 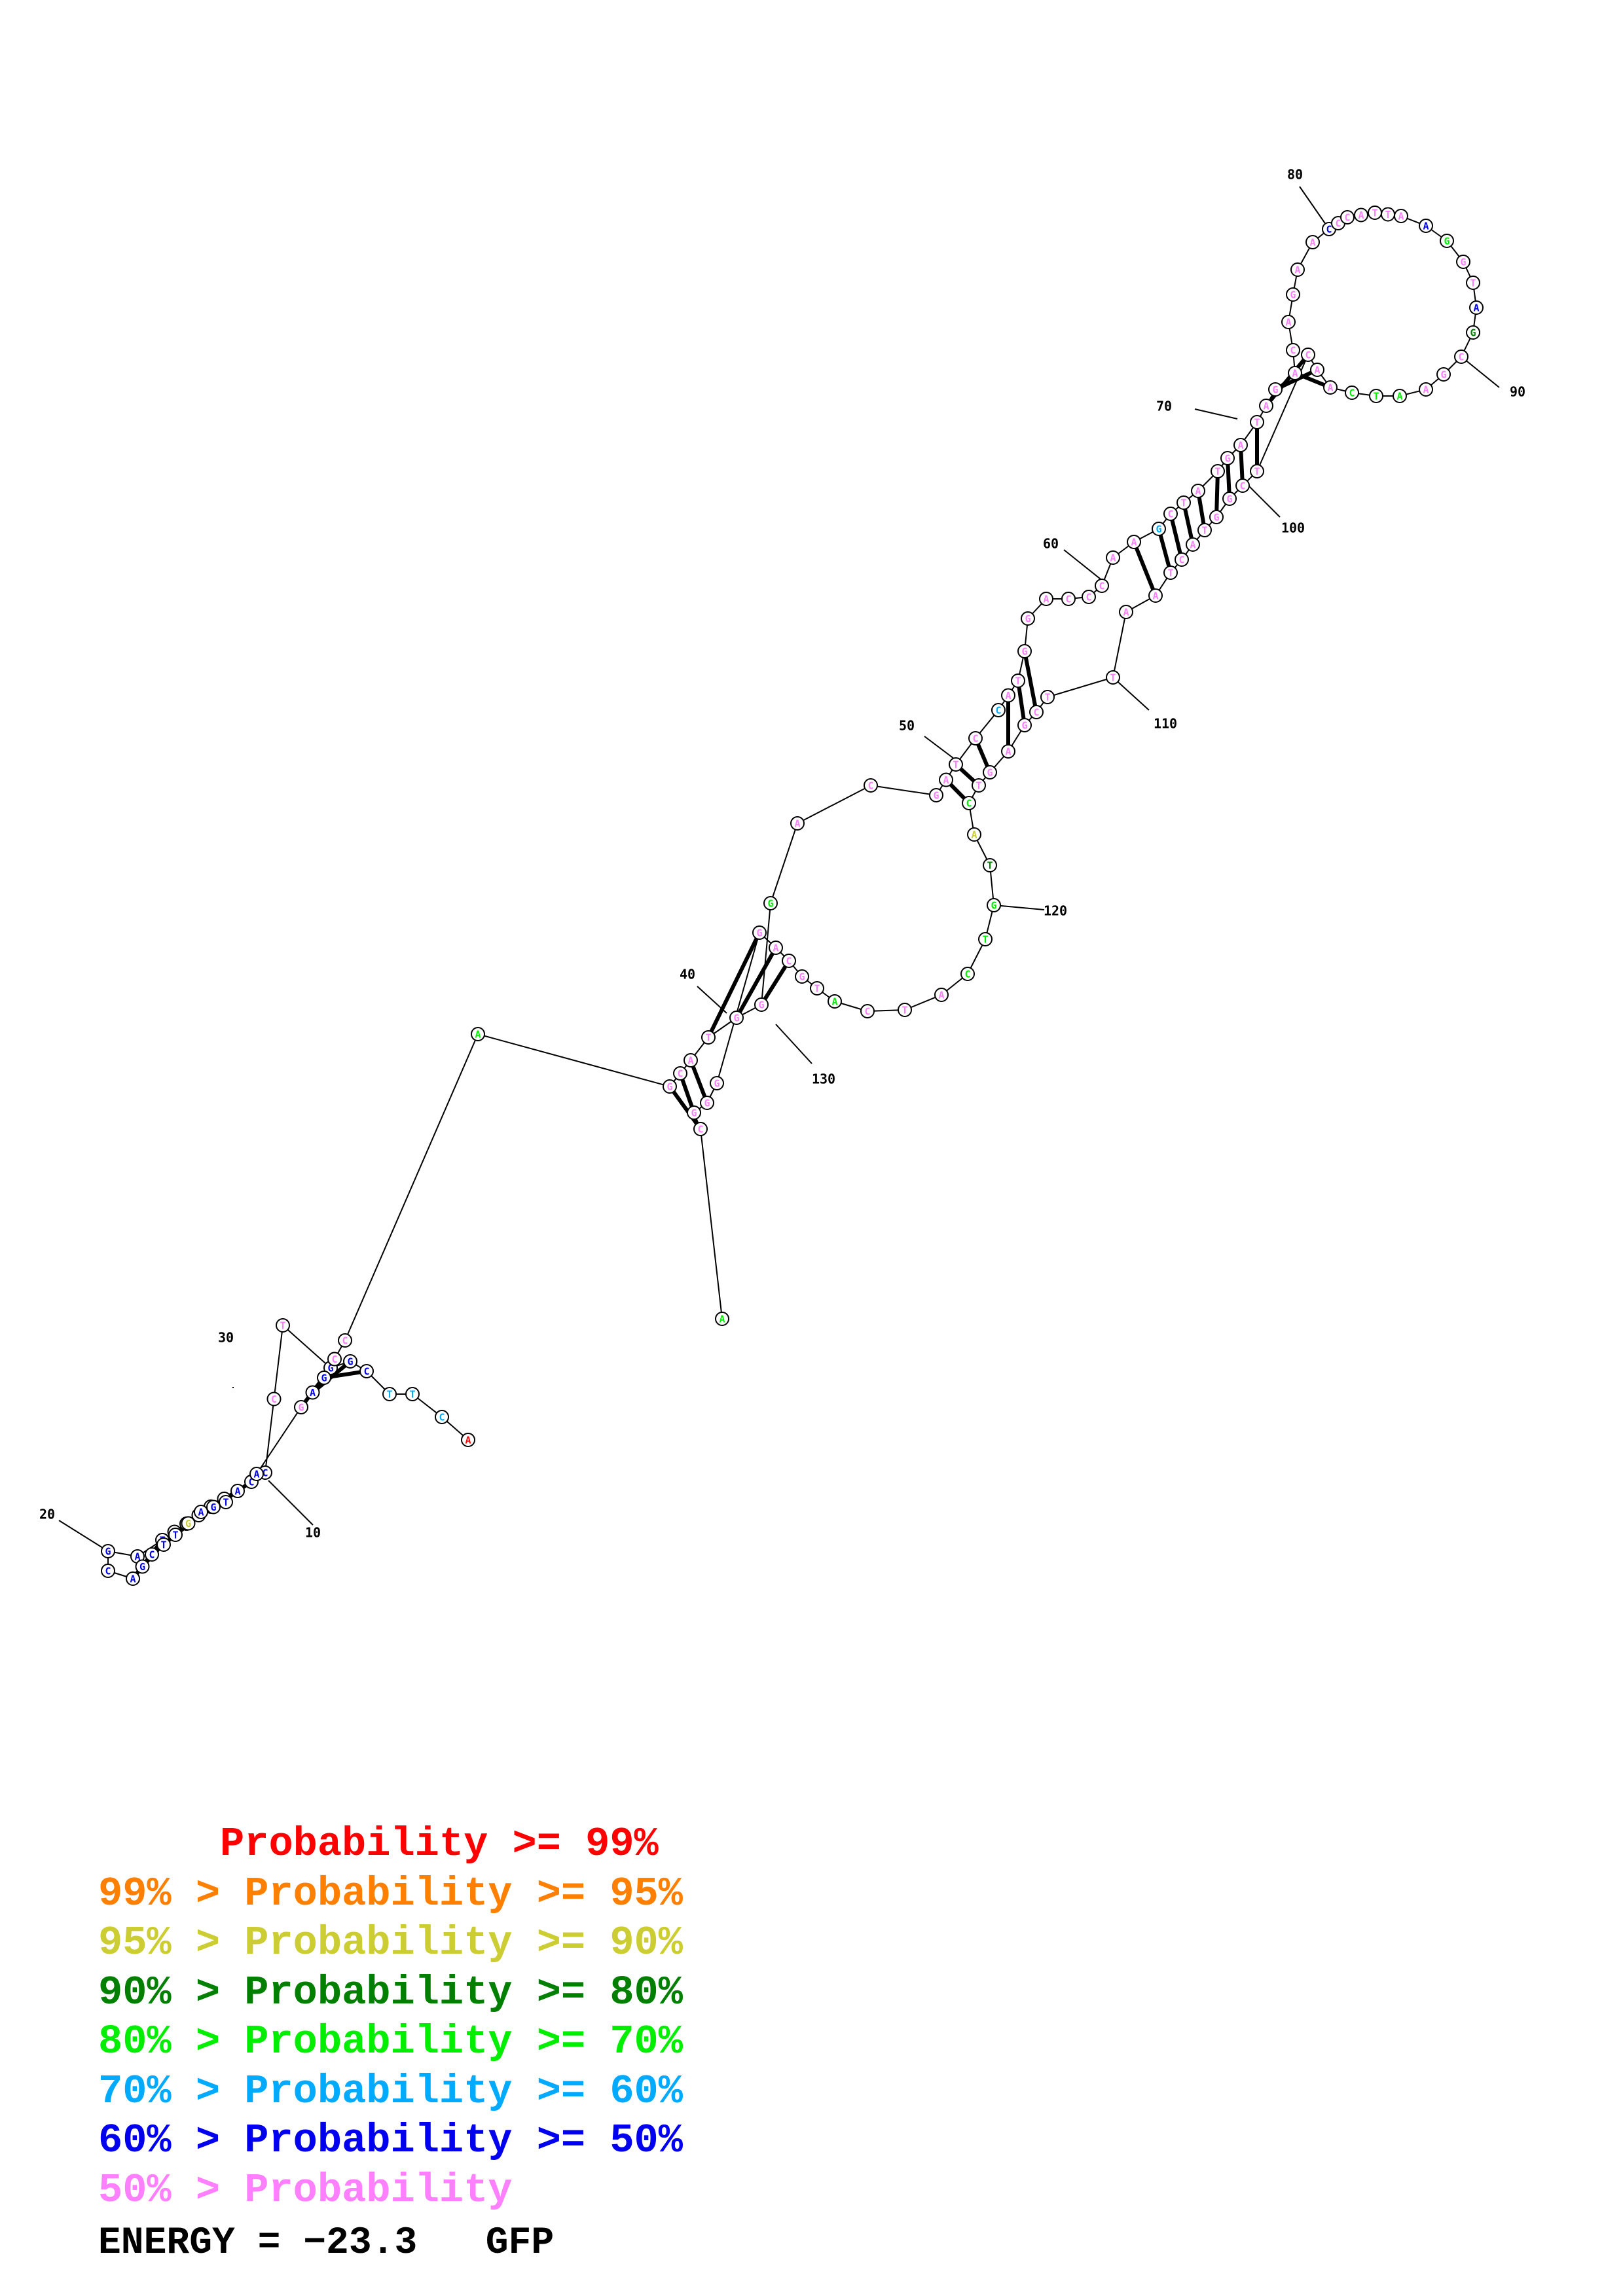 What do you see at coordinates (1517, 392) in the screenshot?
I see `position-label: 90` at bounding box center [1517, 392].